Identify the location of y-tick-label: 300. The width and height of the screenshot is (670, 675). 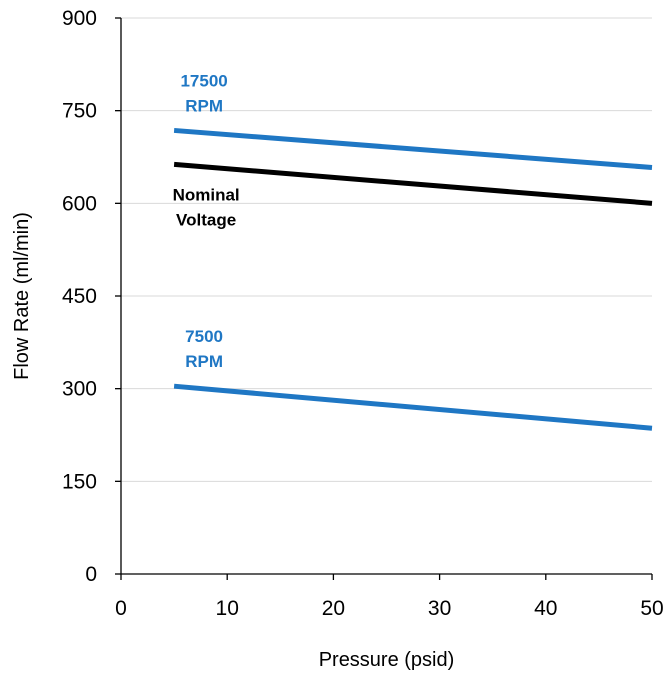
(79, 389).